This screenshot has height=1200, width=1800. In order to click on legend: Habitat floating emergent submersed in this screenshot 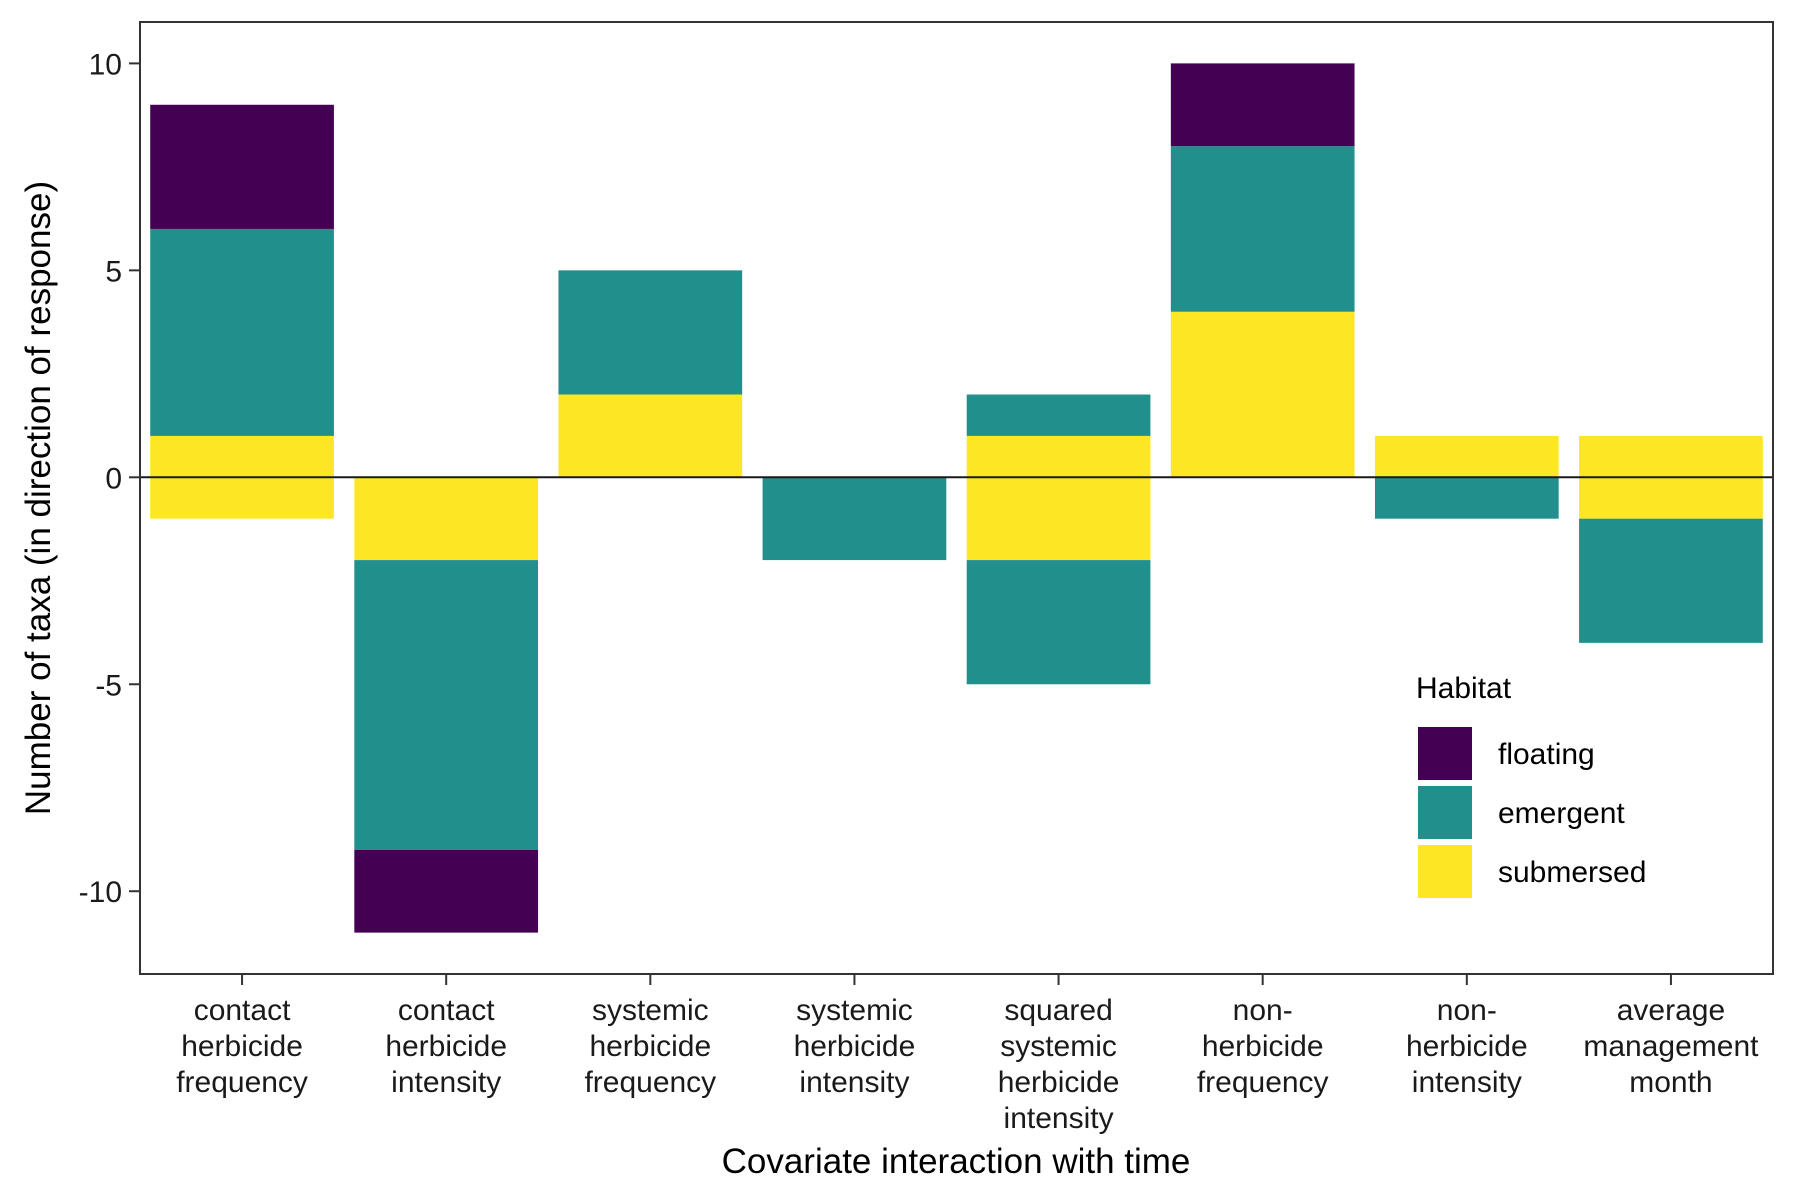, I will do `click(1531, 785)`.